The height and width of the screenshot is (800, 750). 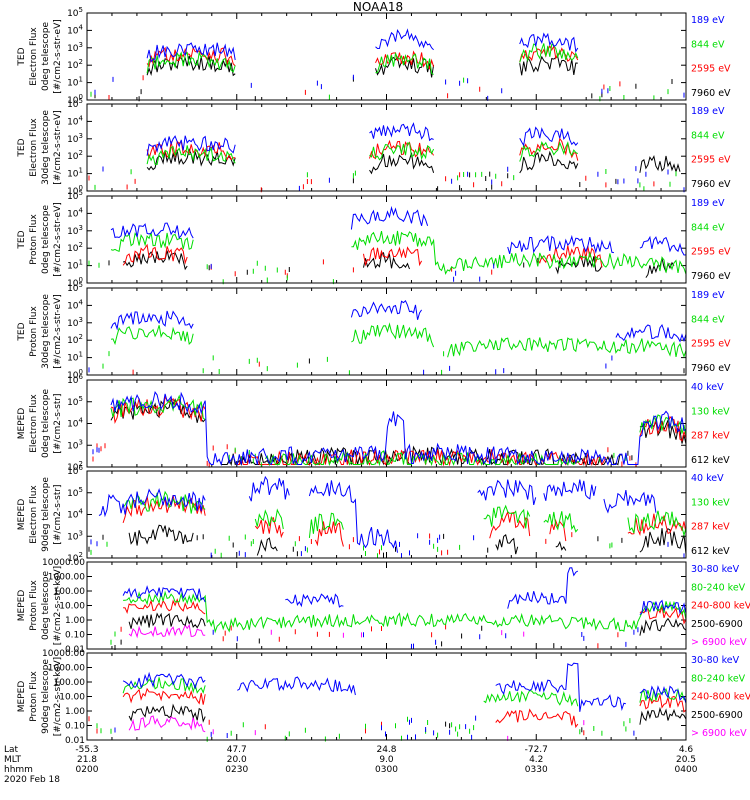 I want to click on footer-mlt: 21.8, so click(x=87, y=760).